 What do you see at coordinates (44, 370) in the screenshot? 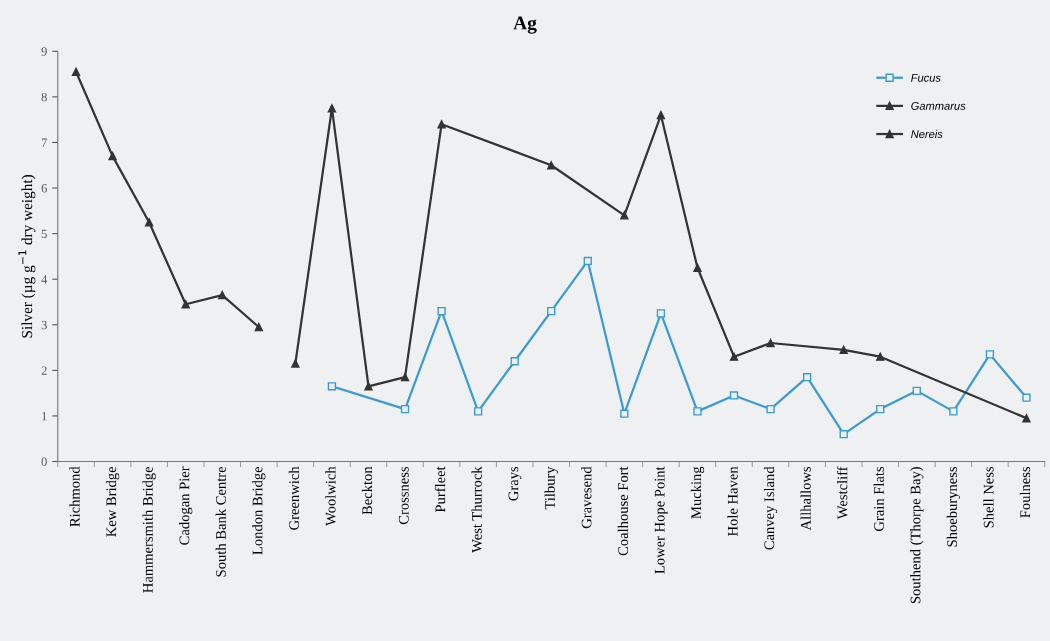
I see `y-tick-label: 2` at bounding box center [44, 370].